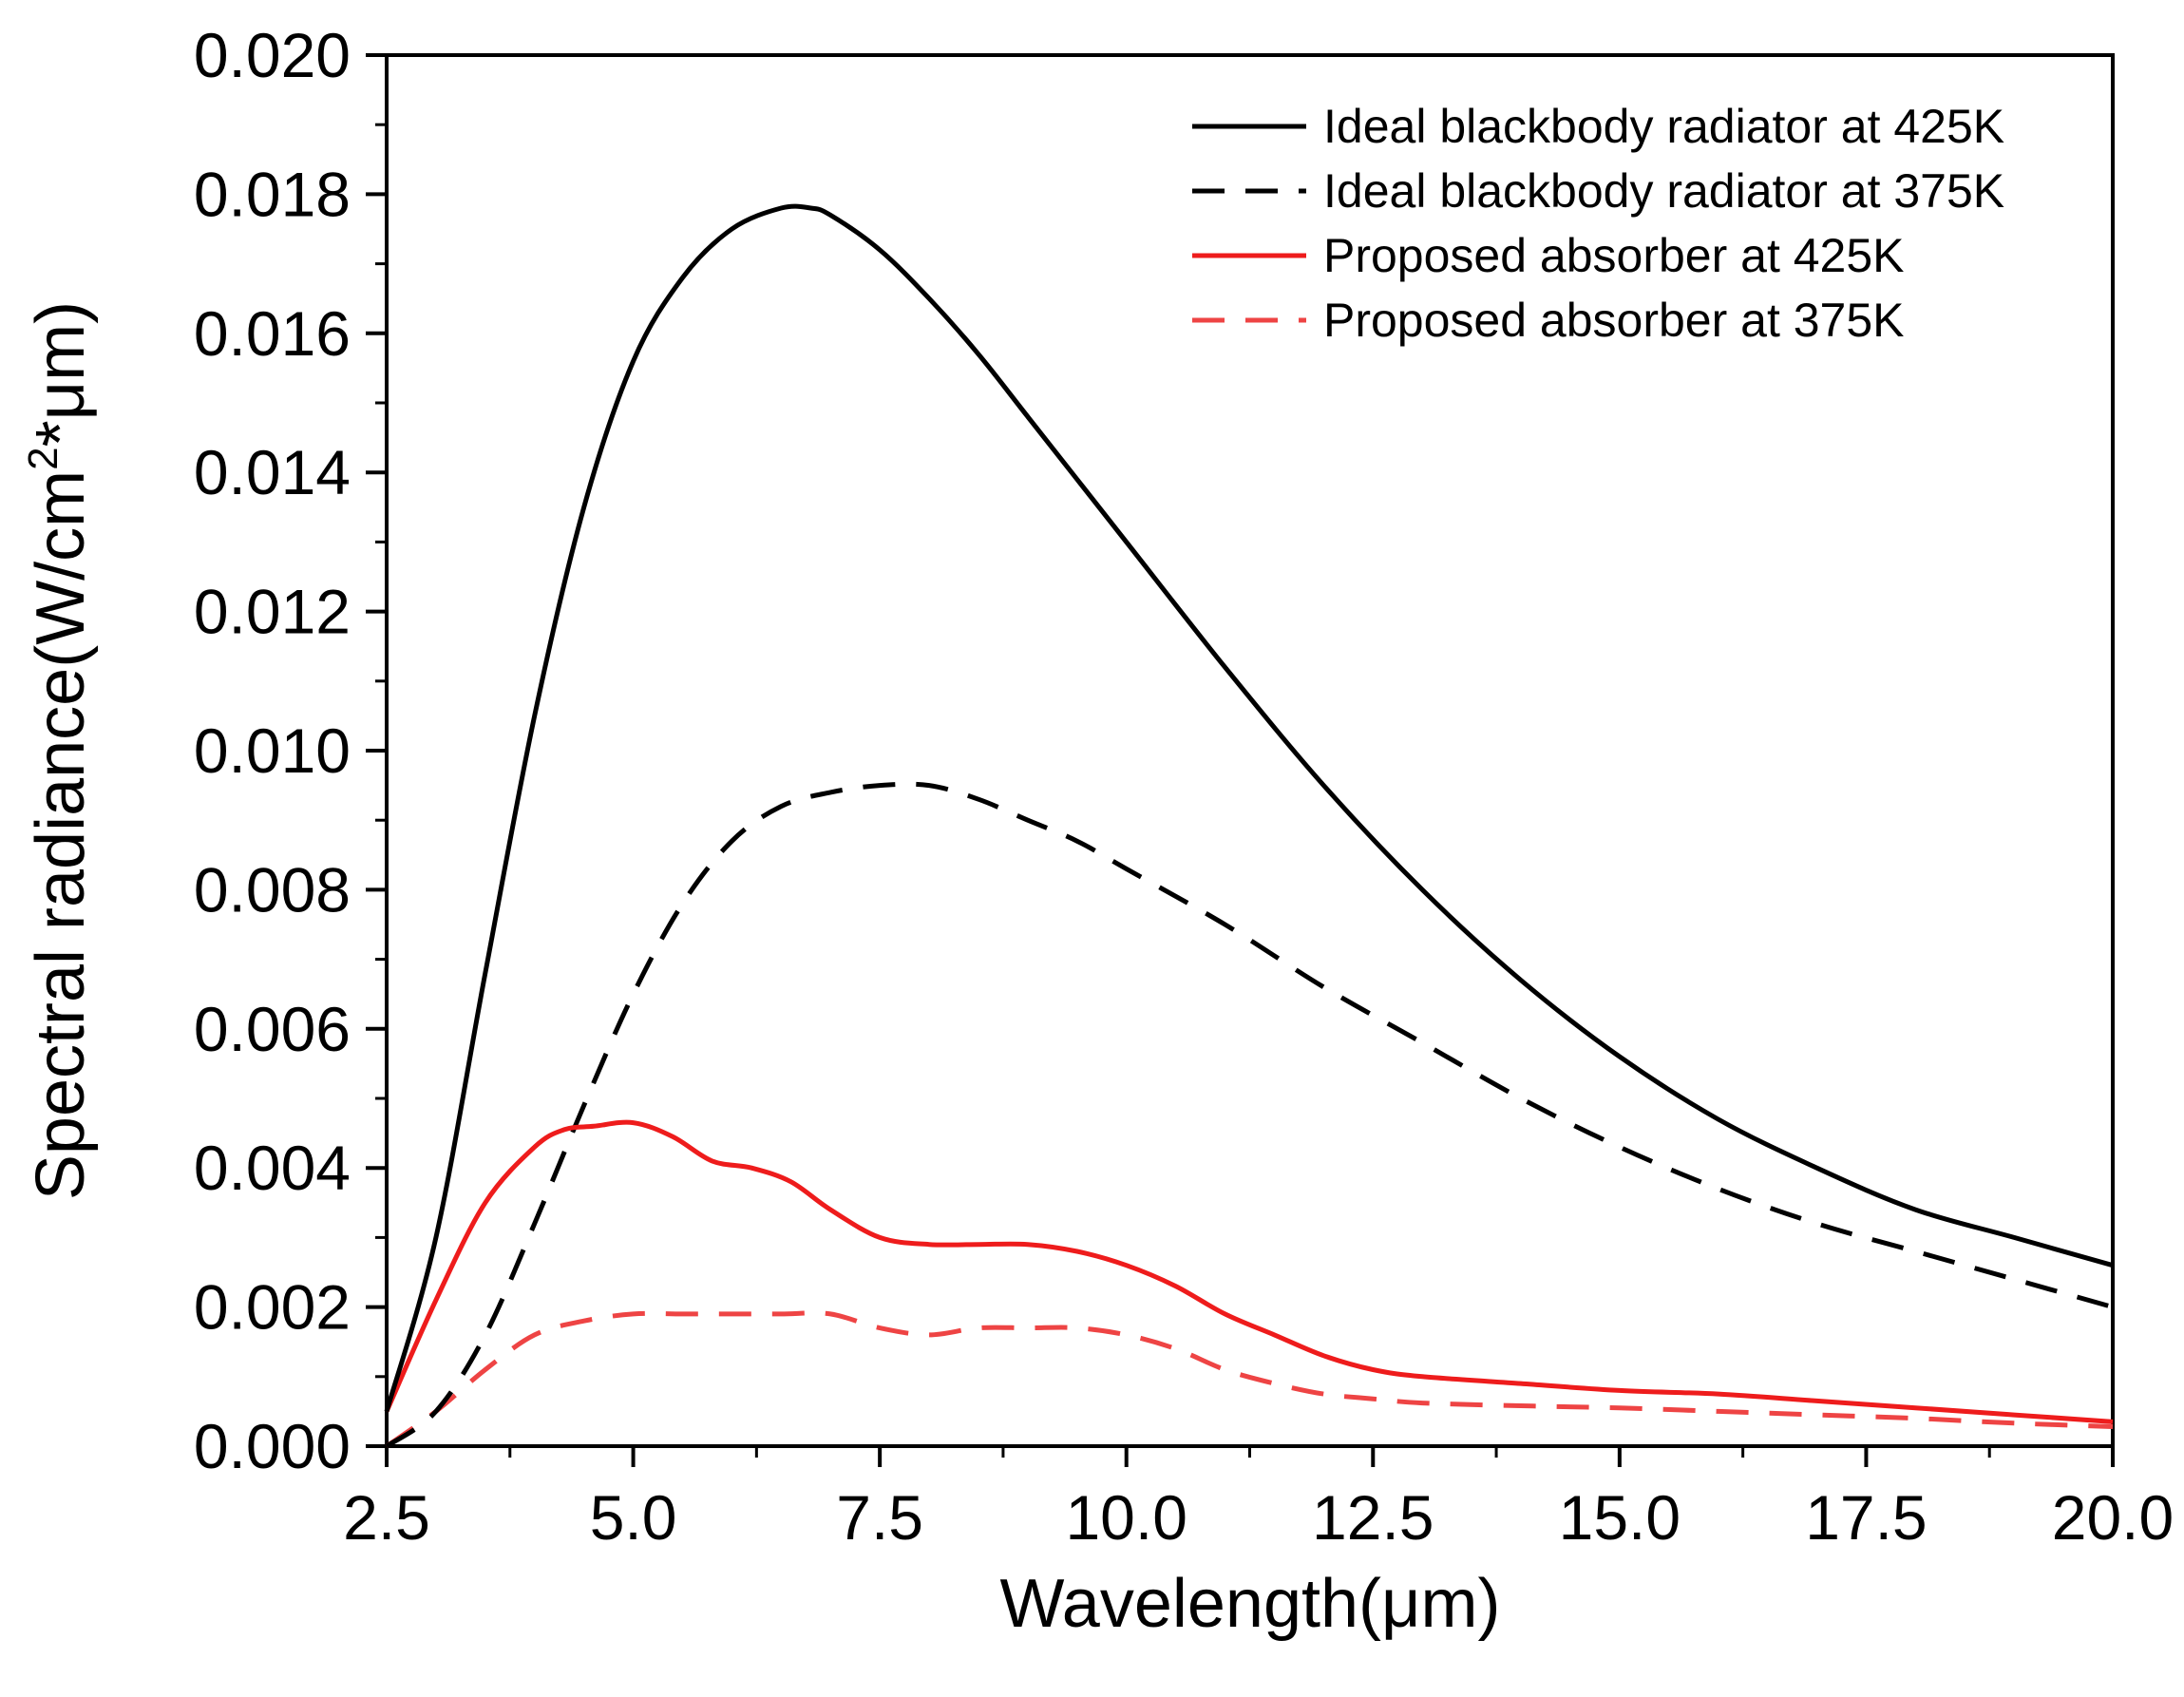 The width and height of the screenshot is (2184, 1697). I want to click on y-axis-title-tail: *μm), so click(61, 374).